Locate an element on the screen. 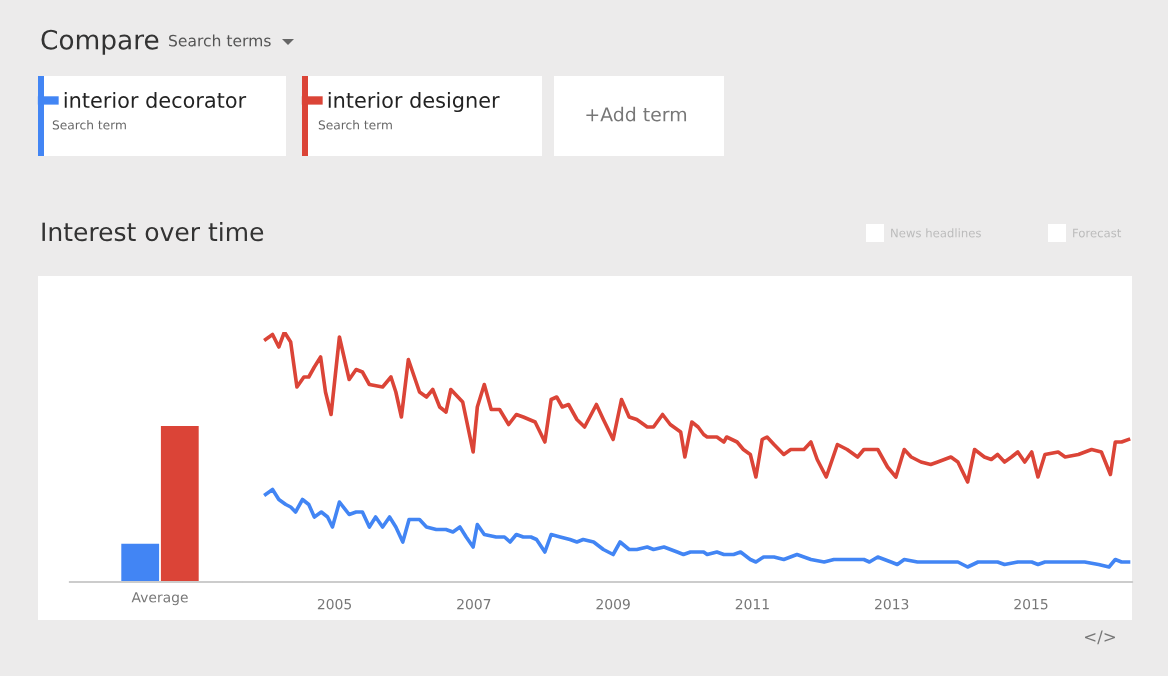 This screenshot has width=1168, height=676. legend-label: interior decorator is located at coordinates (155, 100).